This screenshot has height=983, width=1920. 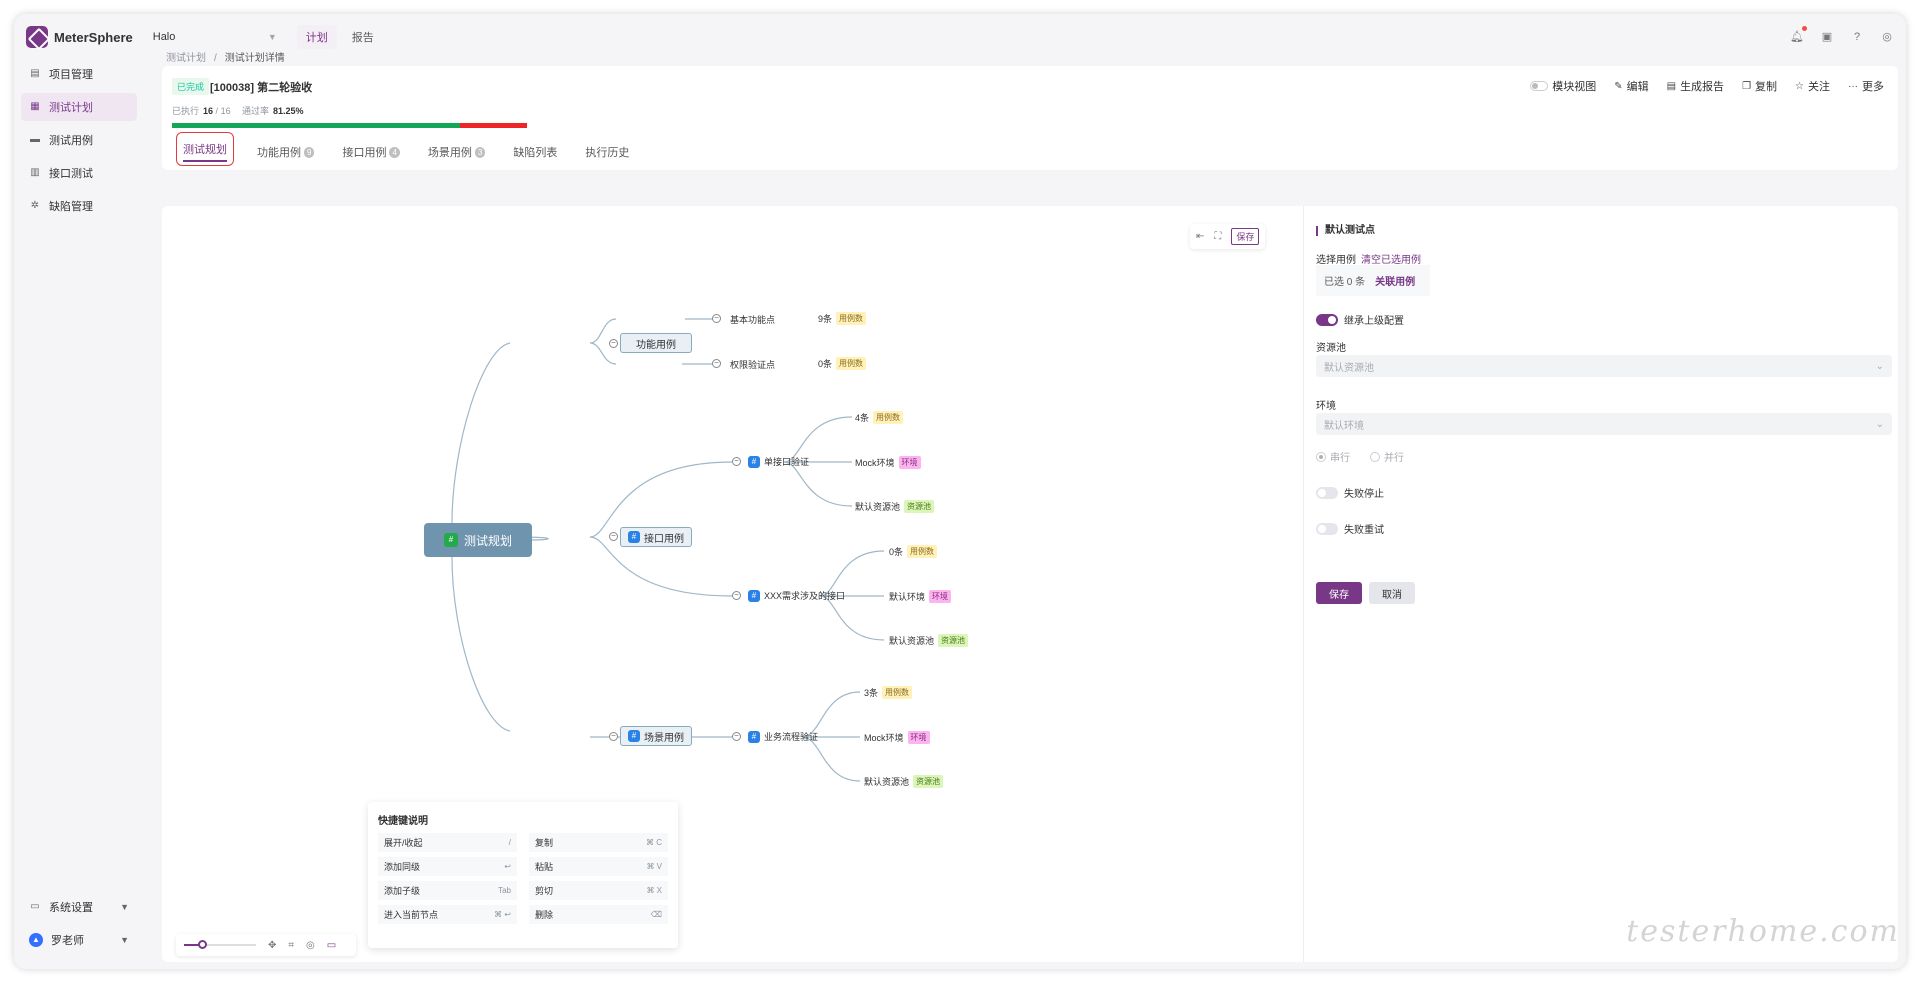 I want to click on copy-button: ❐ 复制, so click(x=1759, y=86).